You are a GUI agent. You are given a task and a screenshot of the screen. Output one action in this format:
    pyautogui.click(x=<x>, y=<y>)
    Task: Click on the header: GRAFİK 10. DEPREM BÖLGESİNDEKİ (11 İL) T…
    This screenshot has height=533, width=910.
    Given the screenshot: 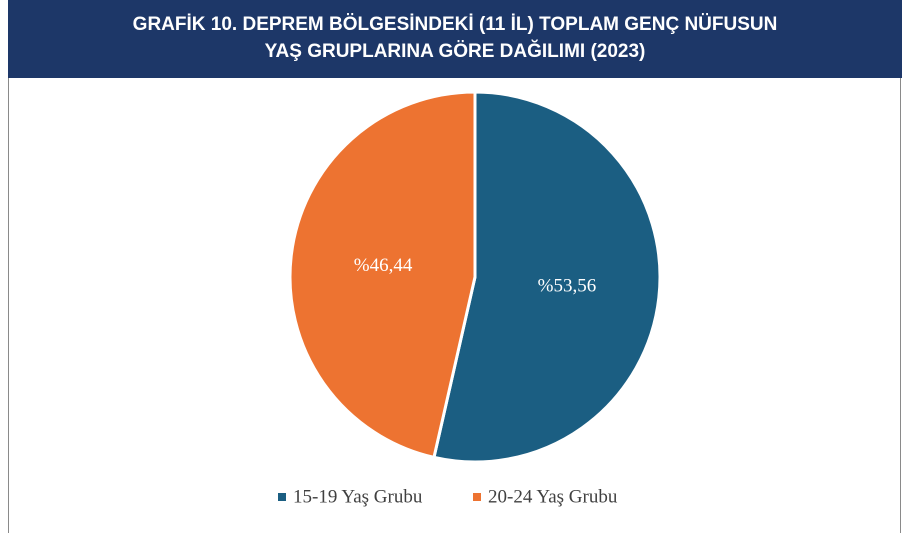 What is the action you would take?
    pyautogui.click(x=455, y=39)
    